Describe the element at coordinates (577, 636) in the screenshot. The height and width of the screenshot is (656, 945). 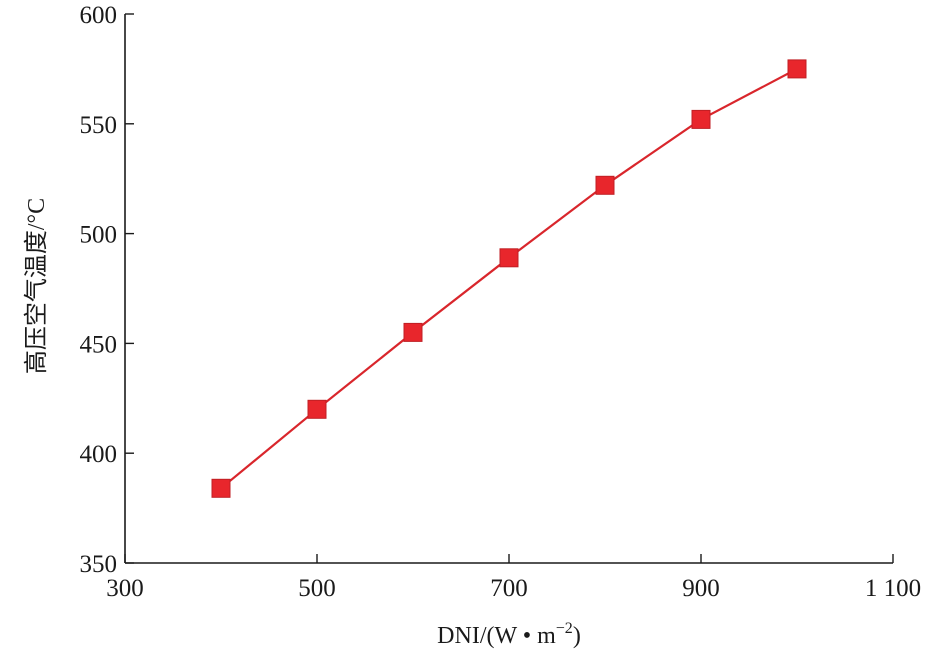
I see `x-axis-label-close: )` at that location.